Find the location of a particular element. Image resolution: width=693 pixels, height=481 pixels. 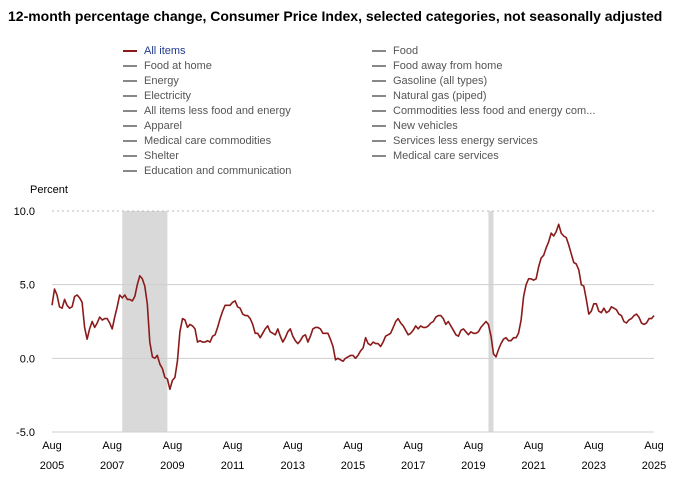

x-tick-label-year: 2005 is located at coordinates (52, 466).